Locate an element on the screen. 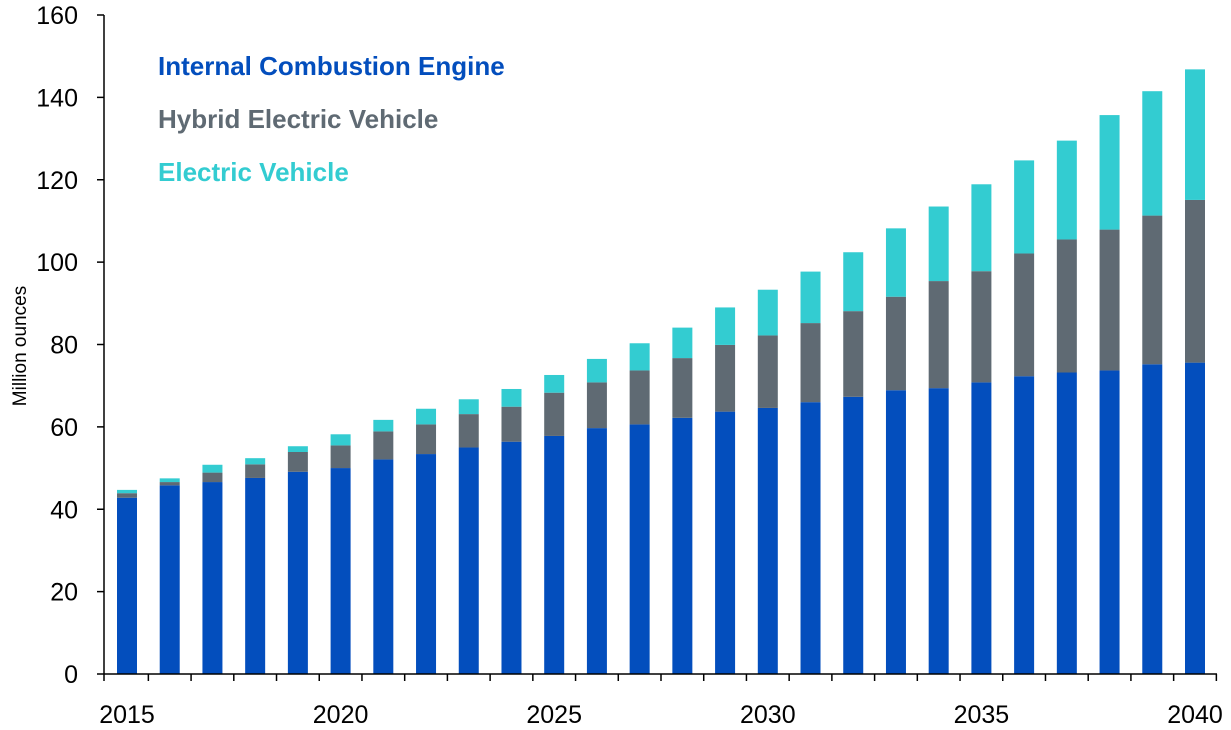 The image size is (1231, 730). legend-entry-1: Hybrid Electric Vehicle is located at coordinates (298, 119).